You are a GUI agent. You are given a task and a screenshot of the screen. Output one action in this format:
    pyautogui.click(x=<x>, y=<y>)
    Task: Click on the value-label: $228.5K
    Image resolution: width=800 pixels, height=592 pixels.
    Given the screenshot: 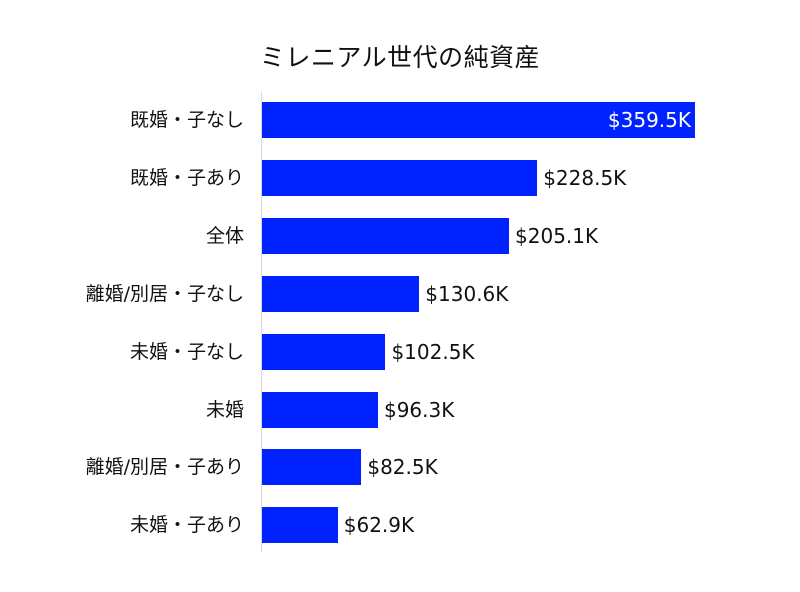 What is the action you would take?
    pyautogui.click(x=585, y=177)
    